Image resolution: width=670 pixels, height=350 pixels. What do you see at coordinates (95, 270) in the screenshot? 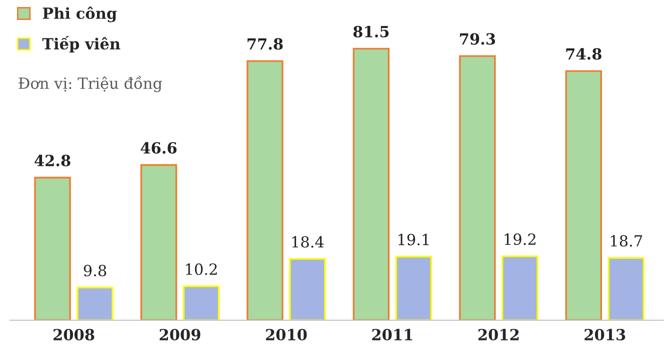
I see `data-label: 9.8` at bounding box center [95, 270].